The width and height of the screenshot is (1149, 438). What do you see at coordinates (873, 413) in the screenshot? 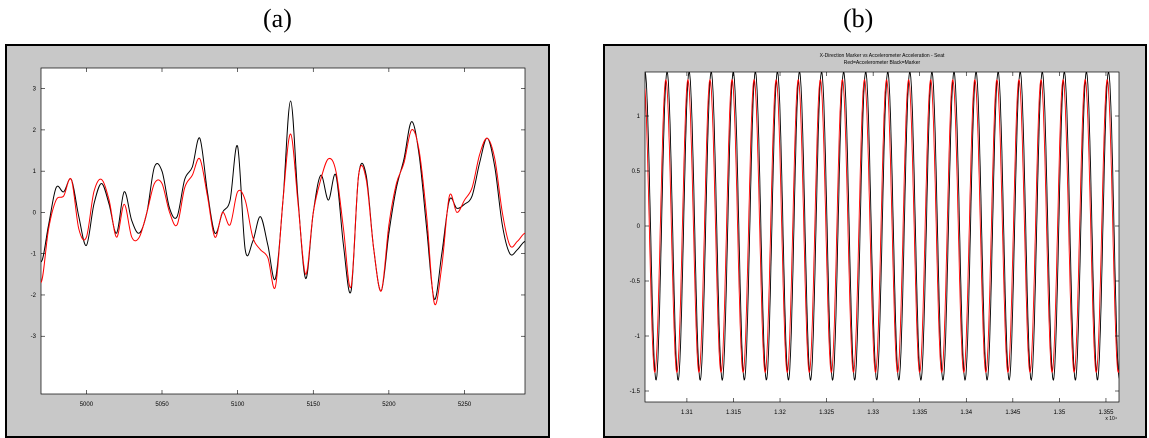
I see `x-tick-label: 1.33` at bounding box center [873, 413].